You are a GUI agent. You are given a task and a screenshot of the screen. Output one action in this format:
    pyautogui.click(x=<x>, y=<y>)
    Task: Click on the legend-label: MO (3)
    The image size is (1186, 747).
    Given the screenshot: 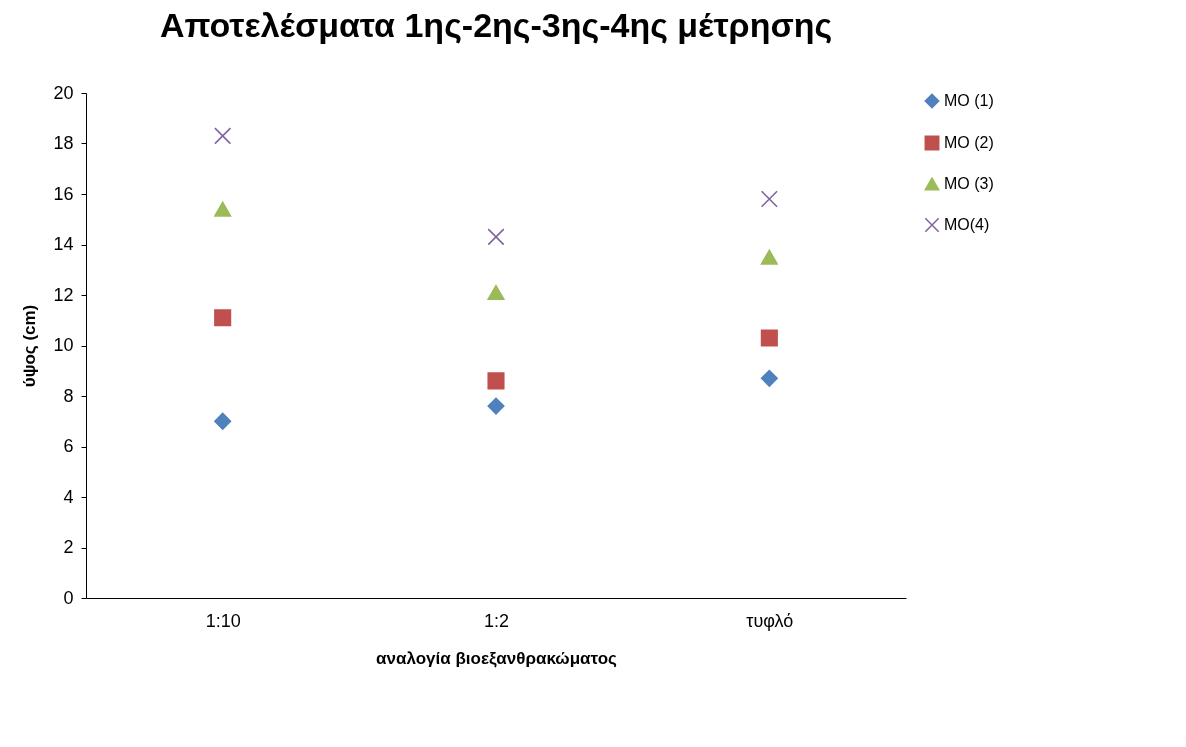 What is the action you would take?
    pyautogui.click(x=969, y=183)
    